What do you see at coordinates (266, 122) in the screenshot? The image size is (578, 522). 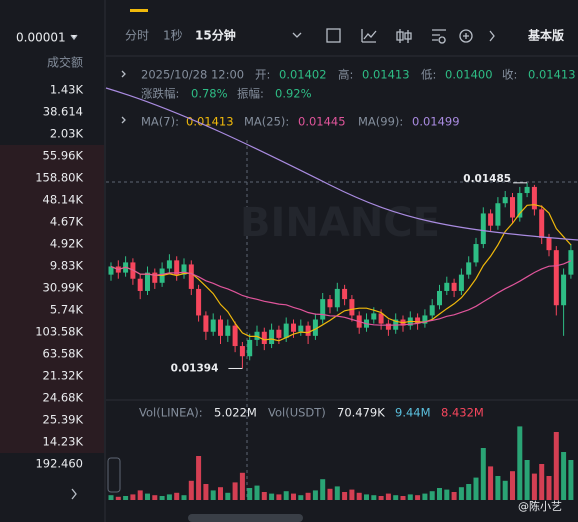 I see `ma-label: MA(25):` at bounding box center [266, 122].